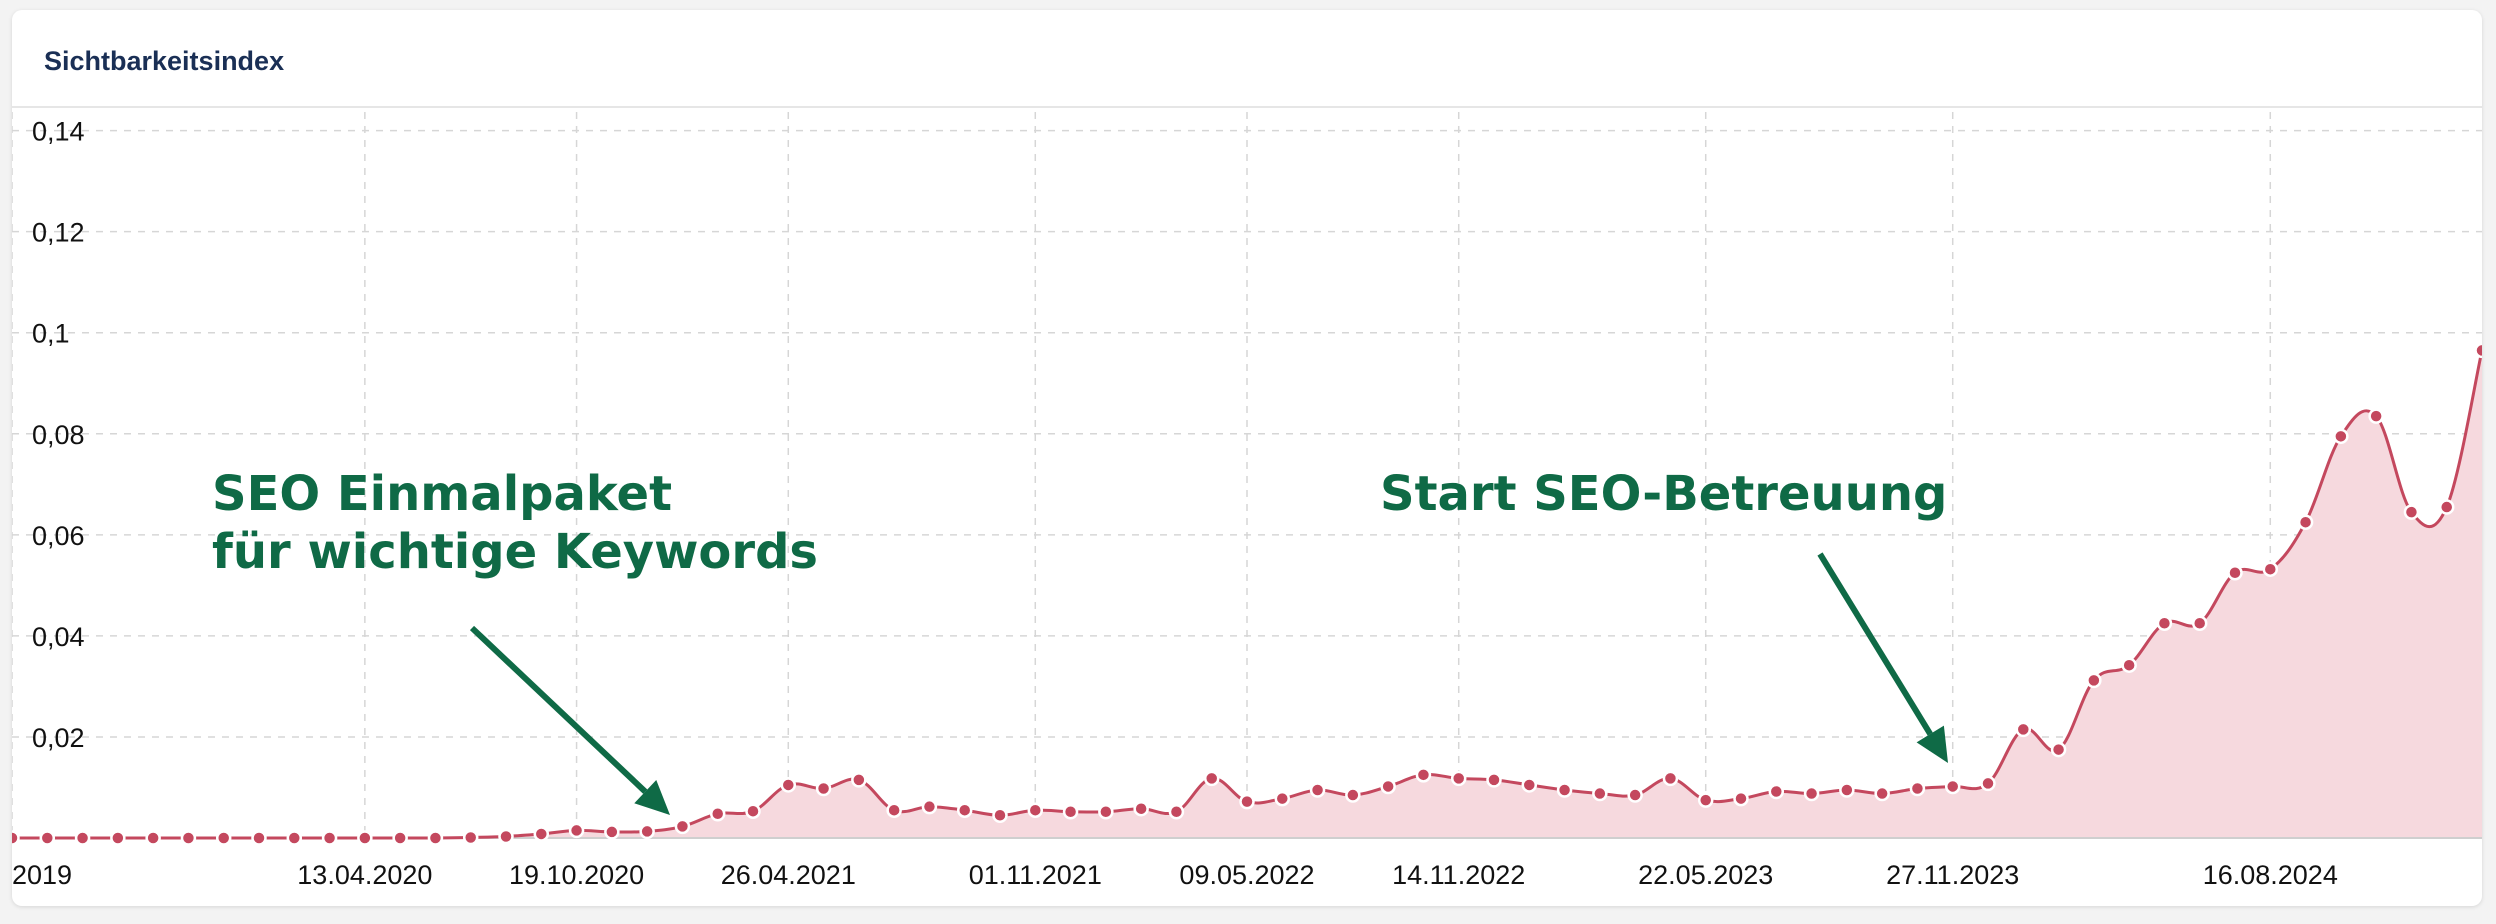  Describe the element at coordinates (58, 233) in the screenshot. I see `y-tick-label: 0,12` at that location.